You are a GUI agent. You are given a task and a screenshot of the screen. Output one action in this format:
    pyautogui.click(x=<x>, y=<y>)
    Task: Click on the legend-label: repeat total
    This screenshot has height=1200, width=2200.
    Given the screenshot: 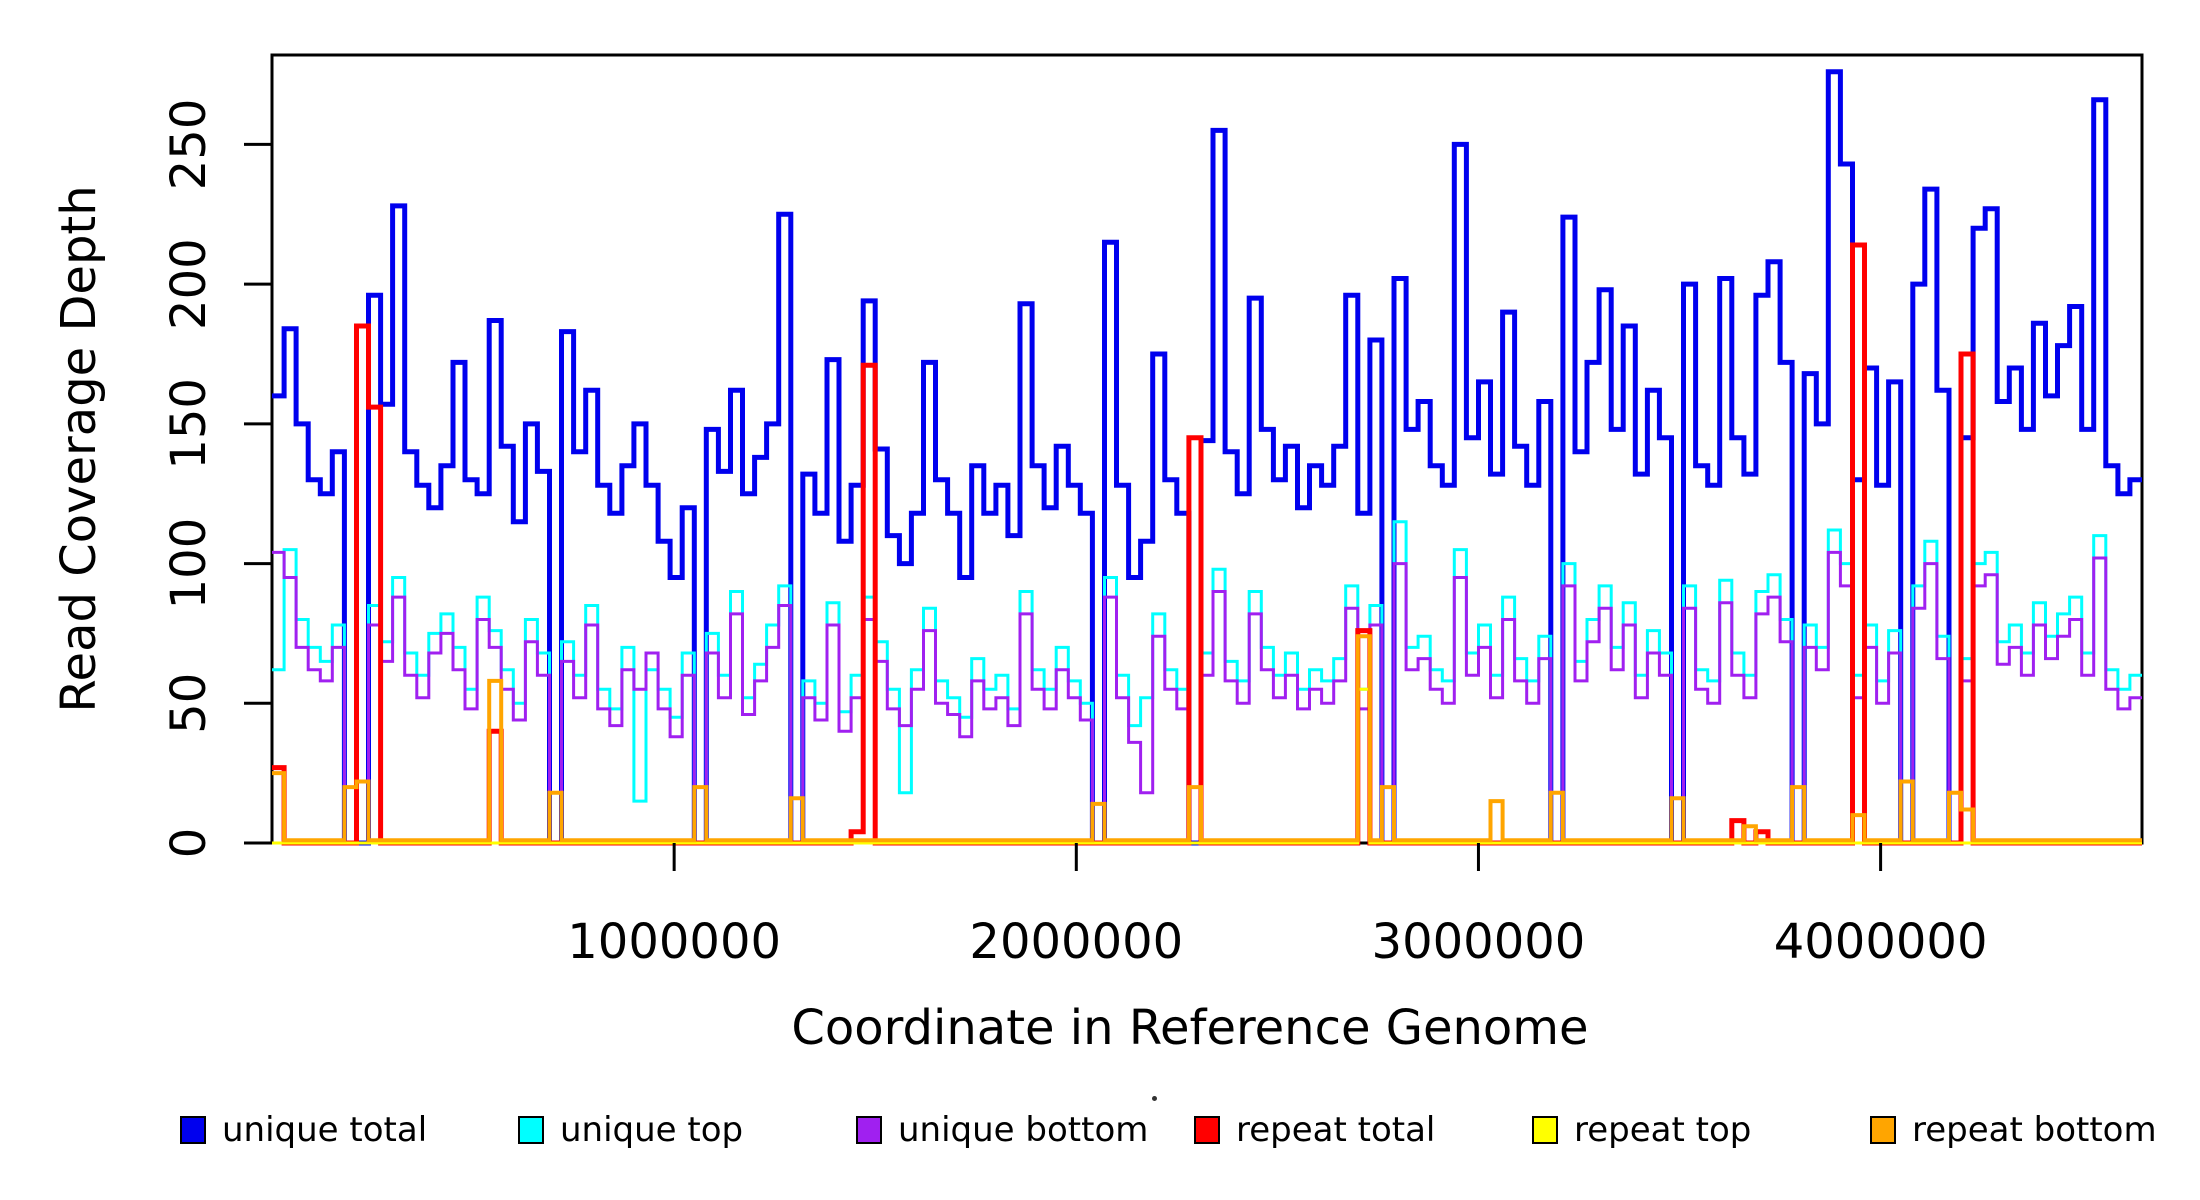 What is the action you would take?
    pyautogui.click(x=1336, y=1130)
    